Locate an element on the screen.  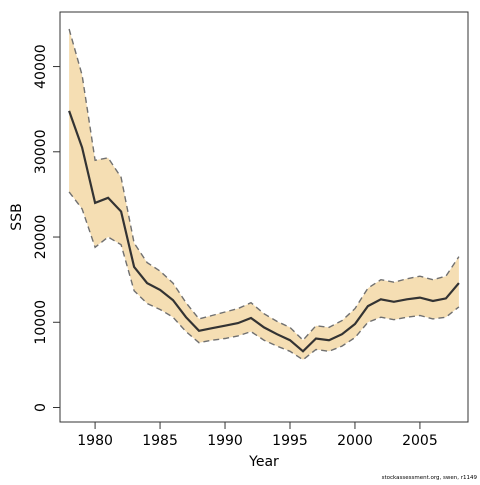
x-tick-label: 1980 is located at coordinates (95, 441).